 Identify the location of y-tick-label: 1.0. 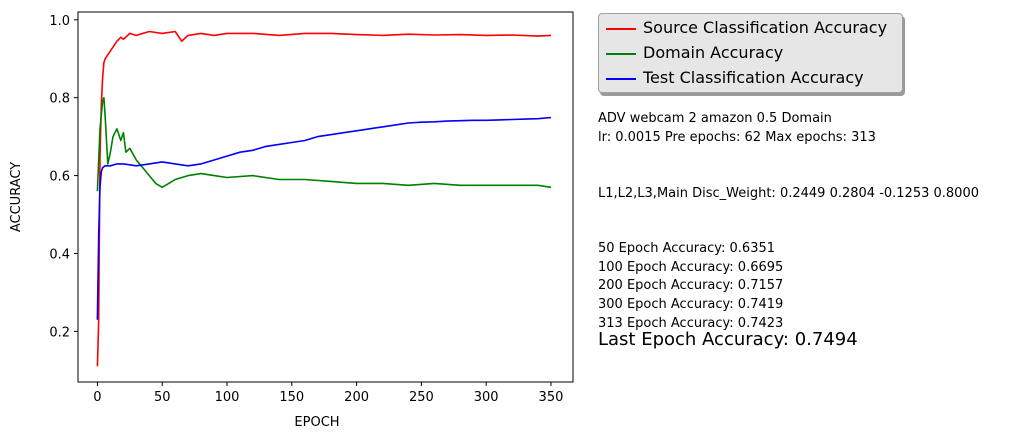
(59, 21).